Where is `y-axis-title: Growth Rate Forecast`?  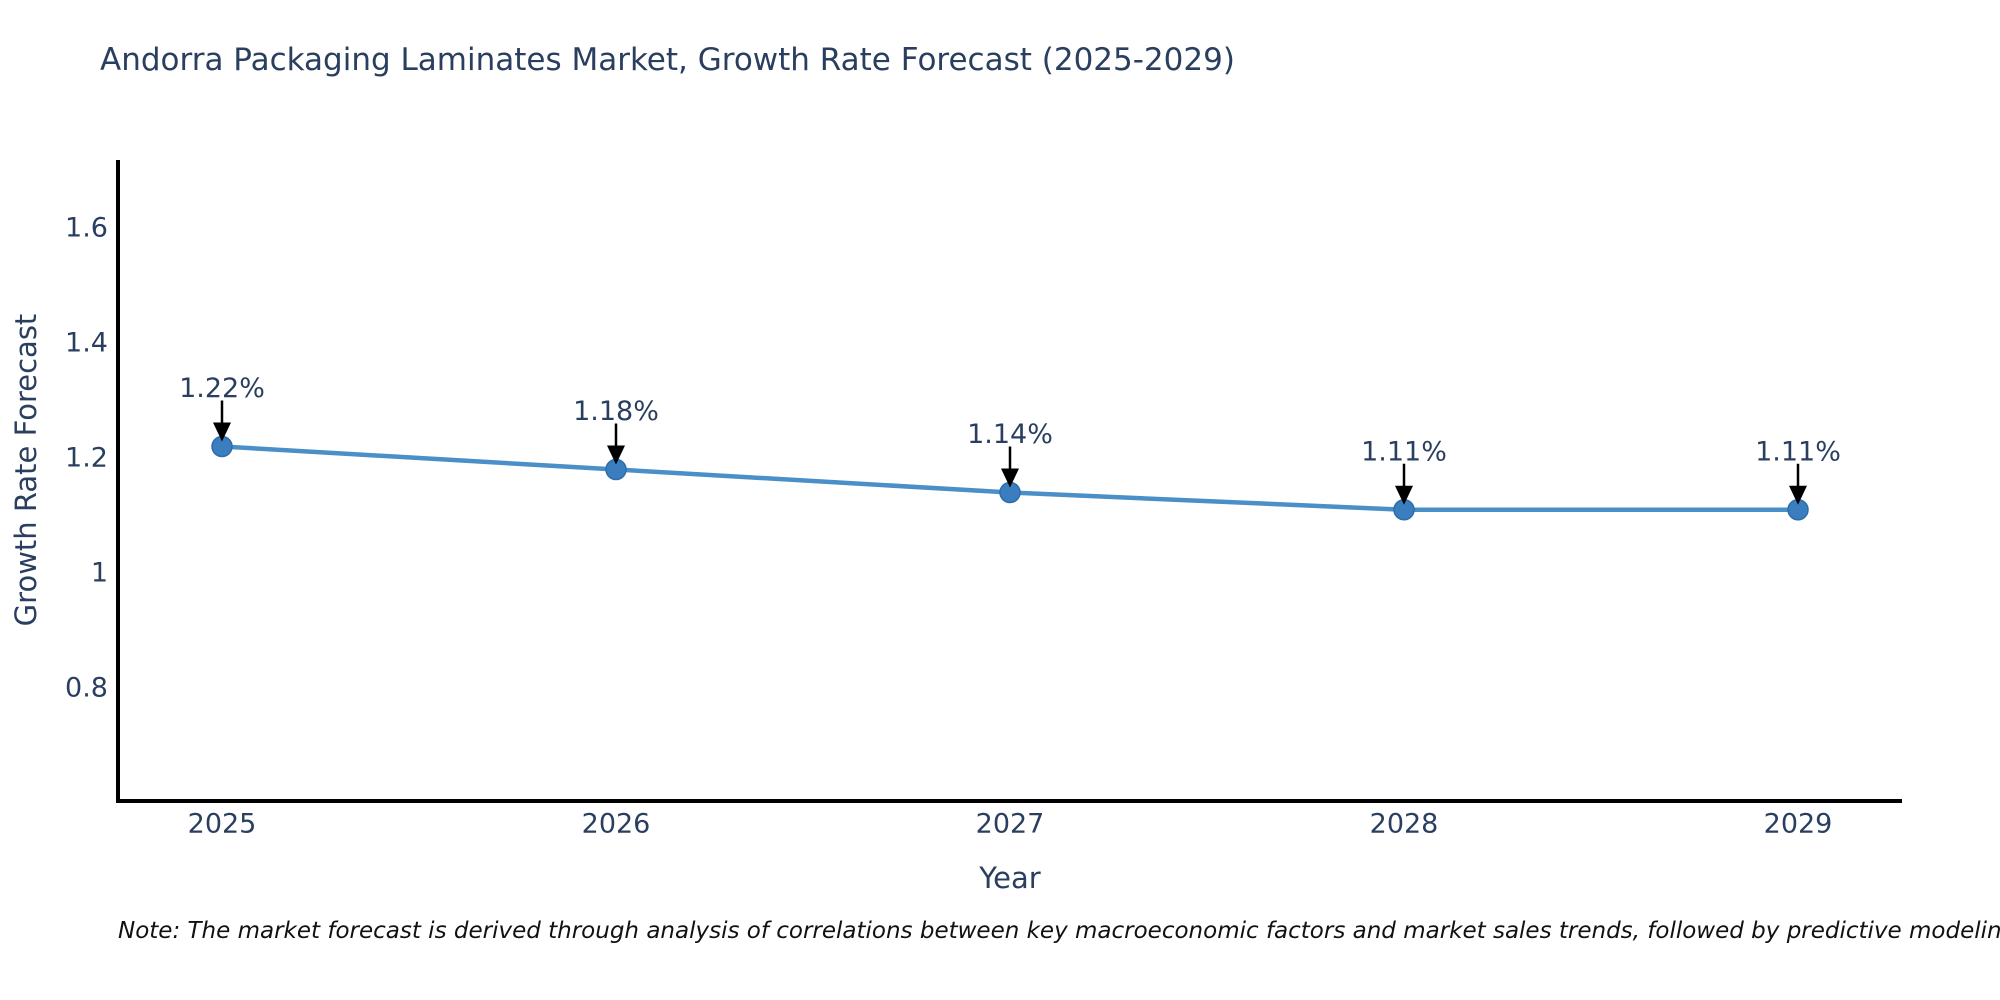
y-axis-title: Growth Rate Forecast is located at coordinates (26, 470).